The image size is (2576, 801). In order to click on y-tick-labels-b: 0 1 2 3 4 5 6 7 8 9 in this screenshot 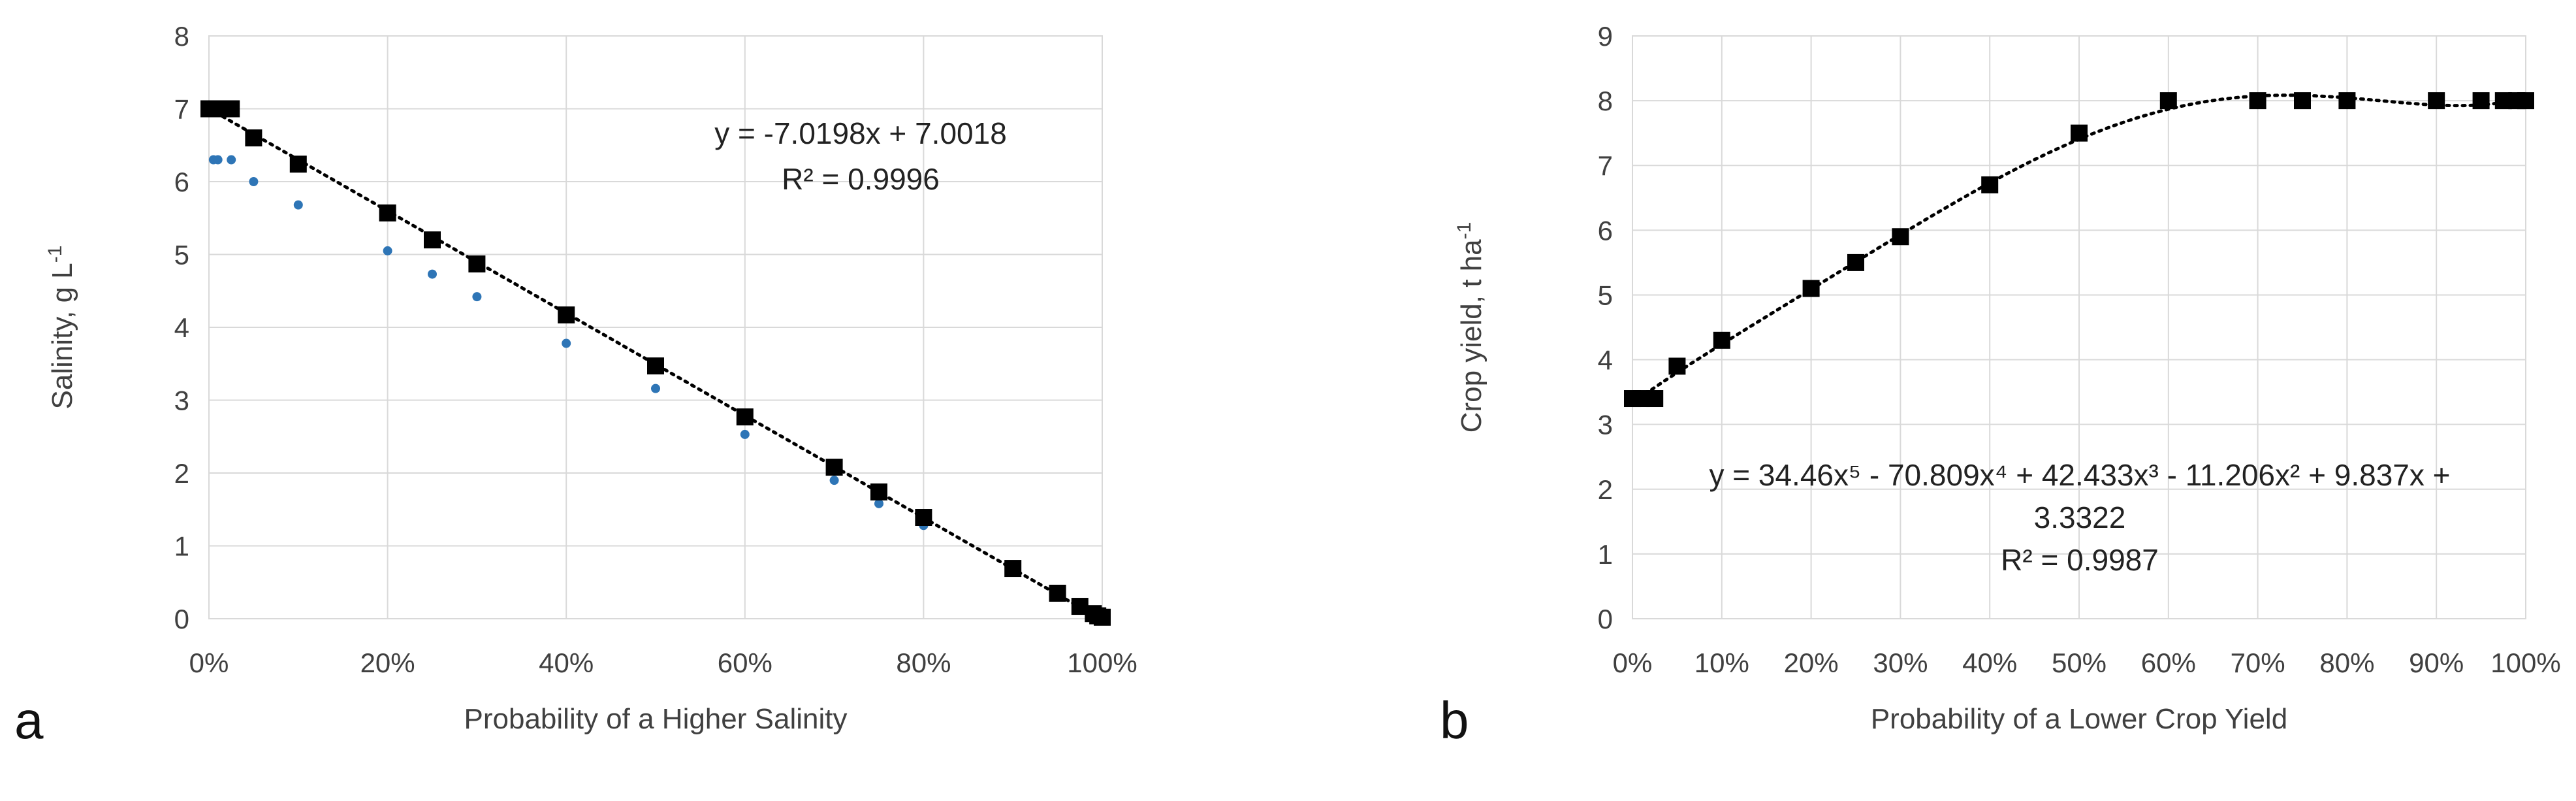, I will do `click(1606, 327)`.